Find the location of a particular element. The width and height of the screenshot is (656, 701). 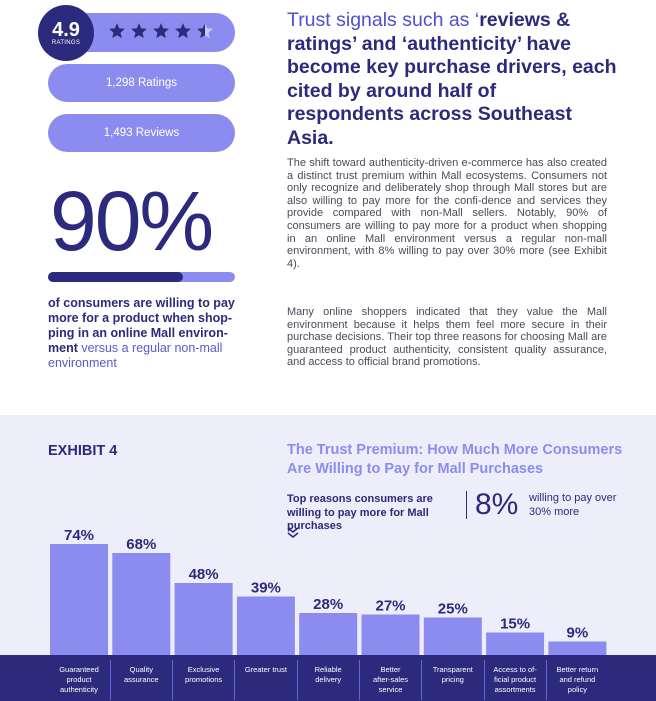

category-label: Better return and refund policy is located at coordinates (577, 679).